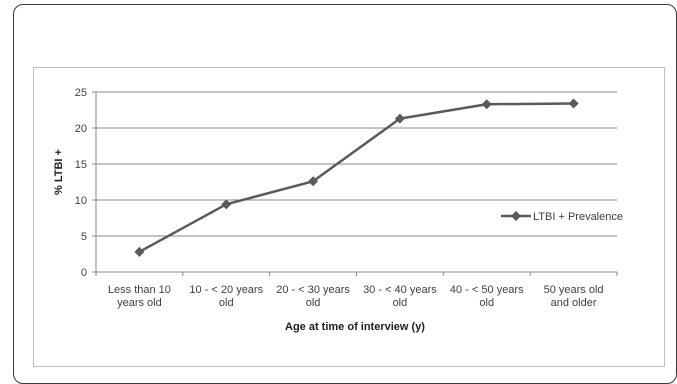 Image resolution: width=677 pixels, height=384 pixels. Describe the element at coordinates (313, 290) in the screenshot. I see `x-tick-label-line: 20 - < 30 years` at that location.